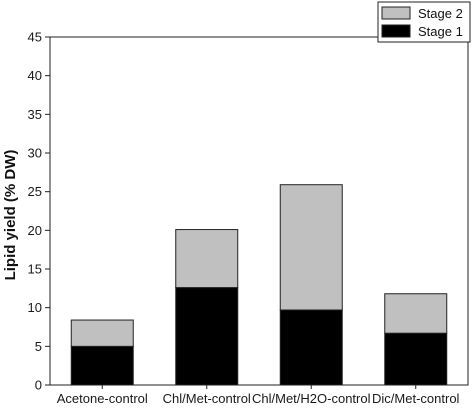  Describe the element at coordinates (207, 398) in the screenshot. I see `x-tick-label: Chl/Met-control` at that location.